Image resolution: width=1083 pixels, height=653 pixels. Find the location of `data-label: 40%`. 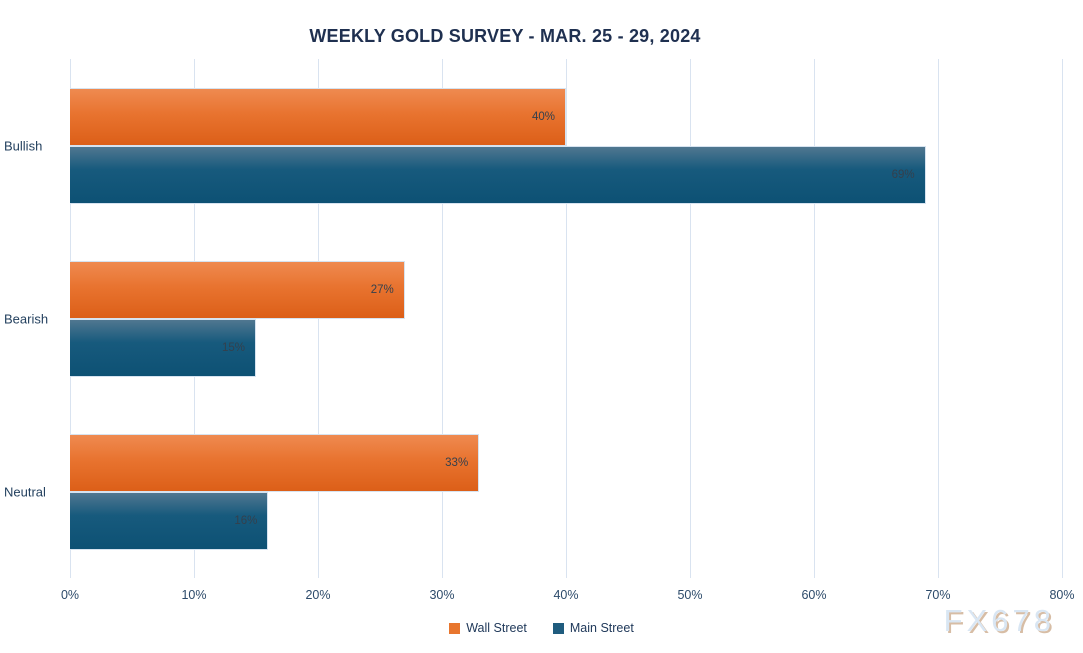

data-label: 40% is located at coordinates (543, 116).